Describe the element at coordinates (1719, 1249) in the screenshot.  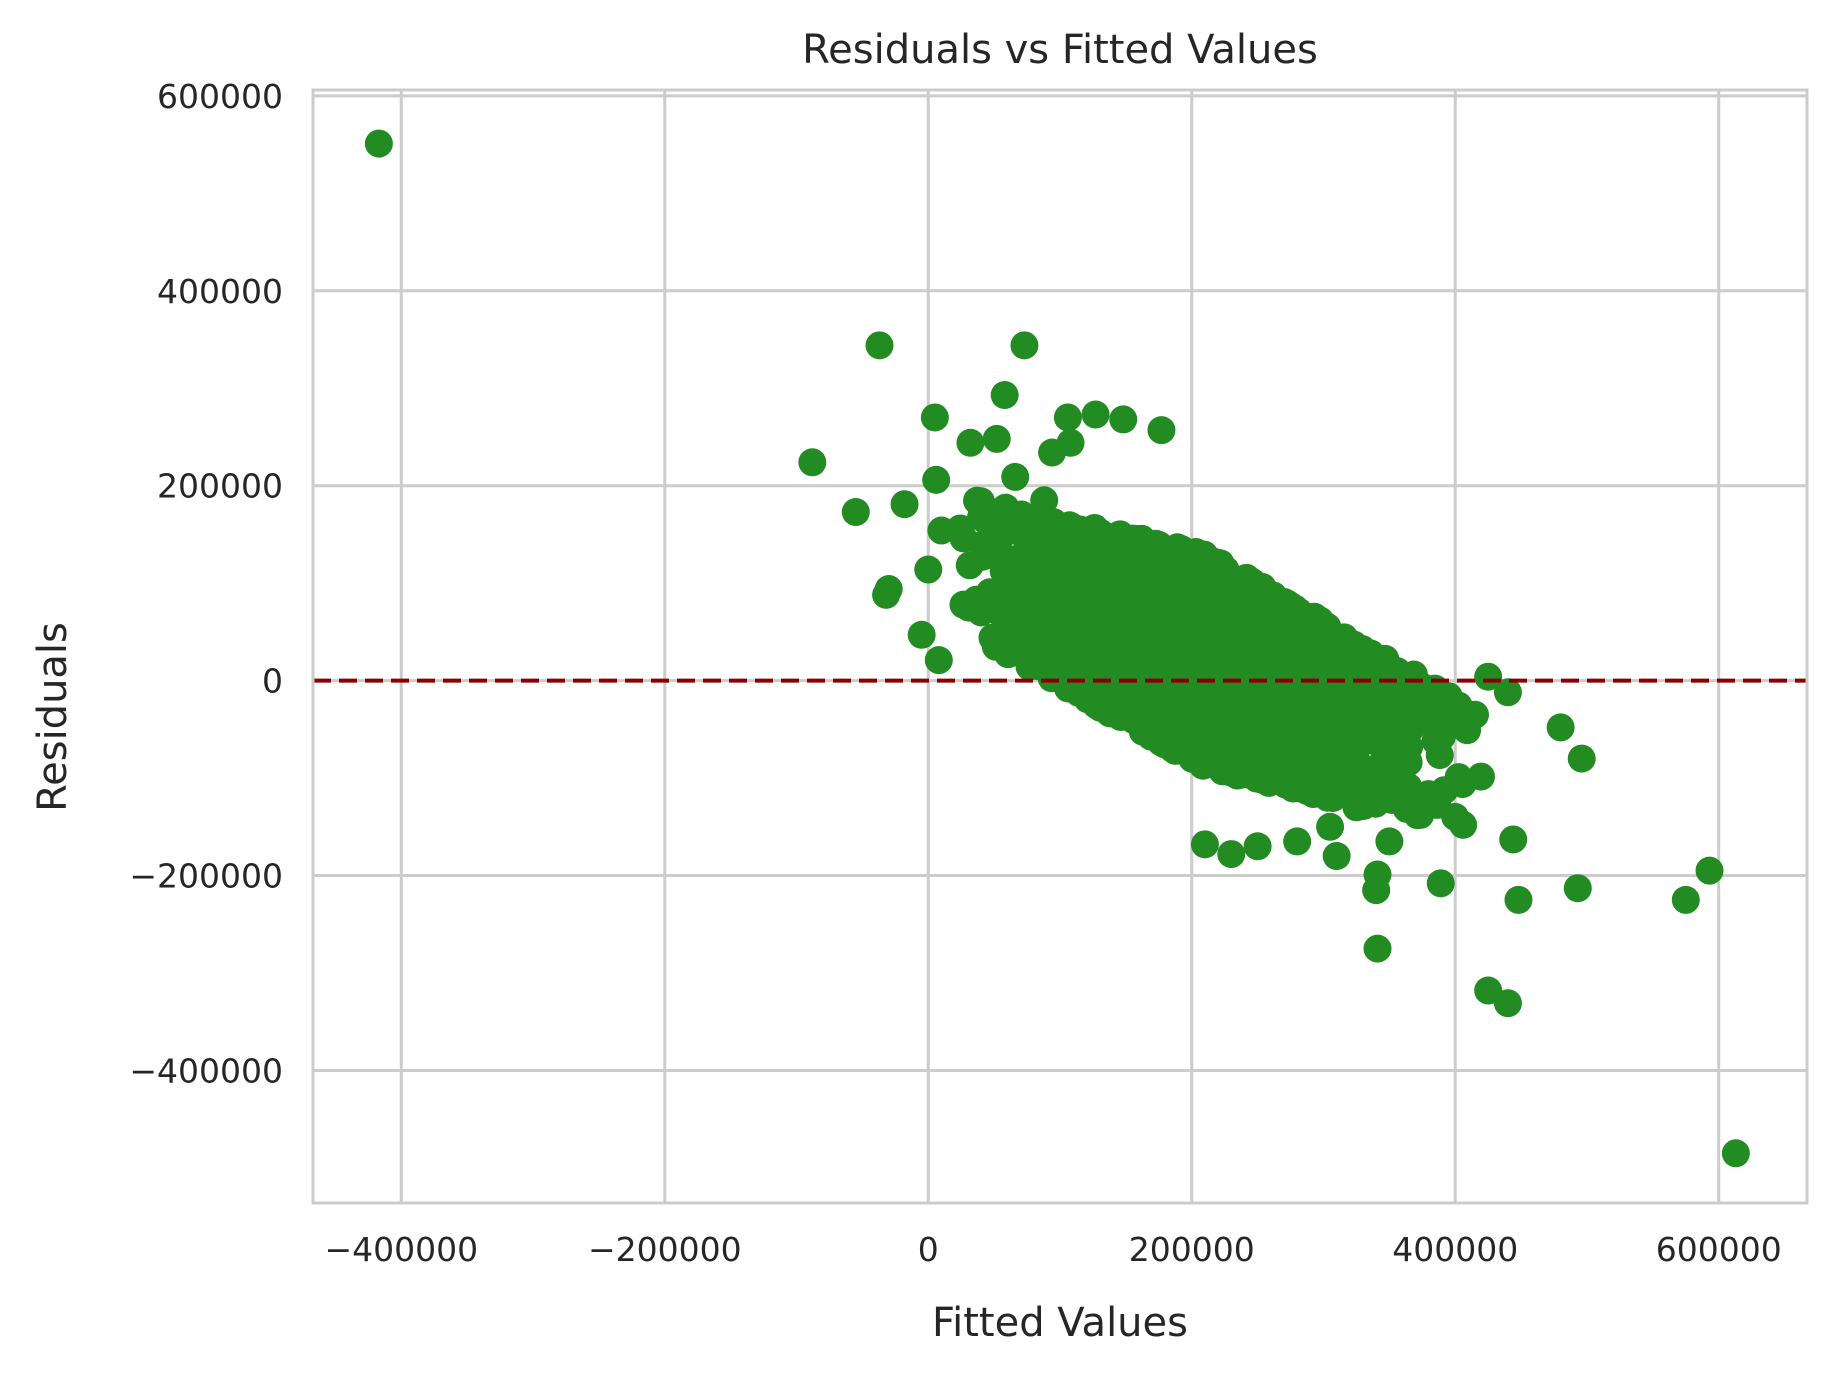
I see `x-tick-label: 600000` at that location.